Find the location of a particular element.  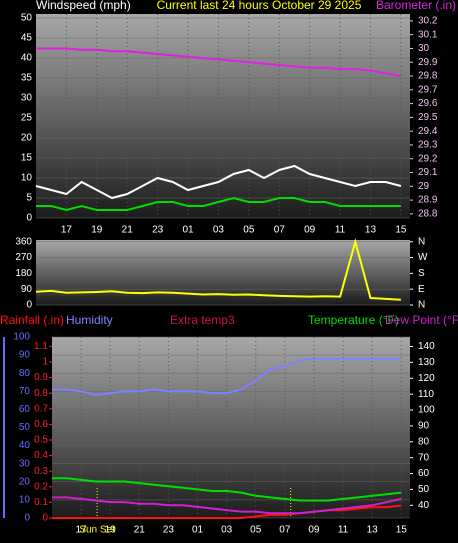

y-tick-label: 270 is located at coordinates (23, 257).